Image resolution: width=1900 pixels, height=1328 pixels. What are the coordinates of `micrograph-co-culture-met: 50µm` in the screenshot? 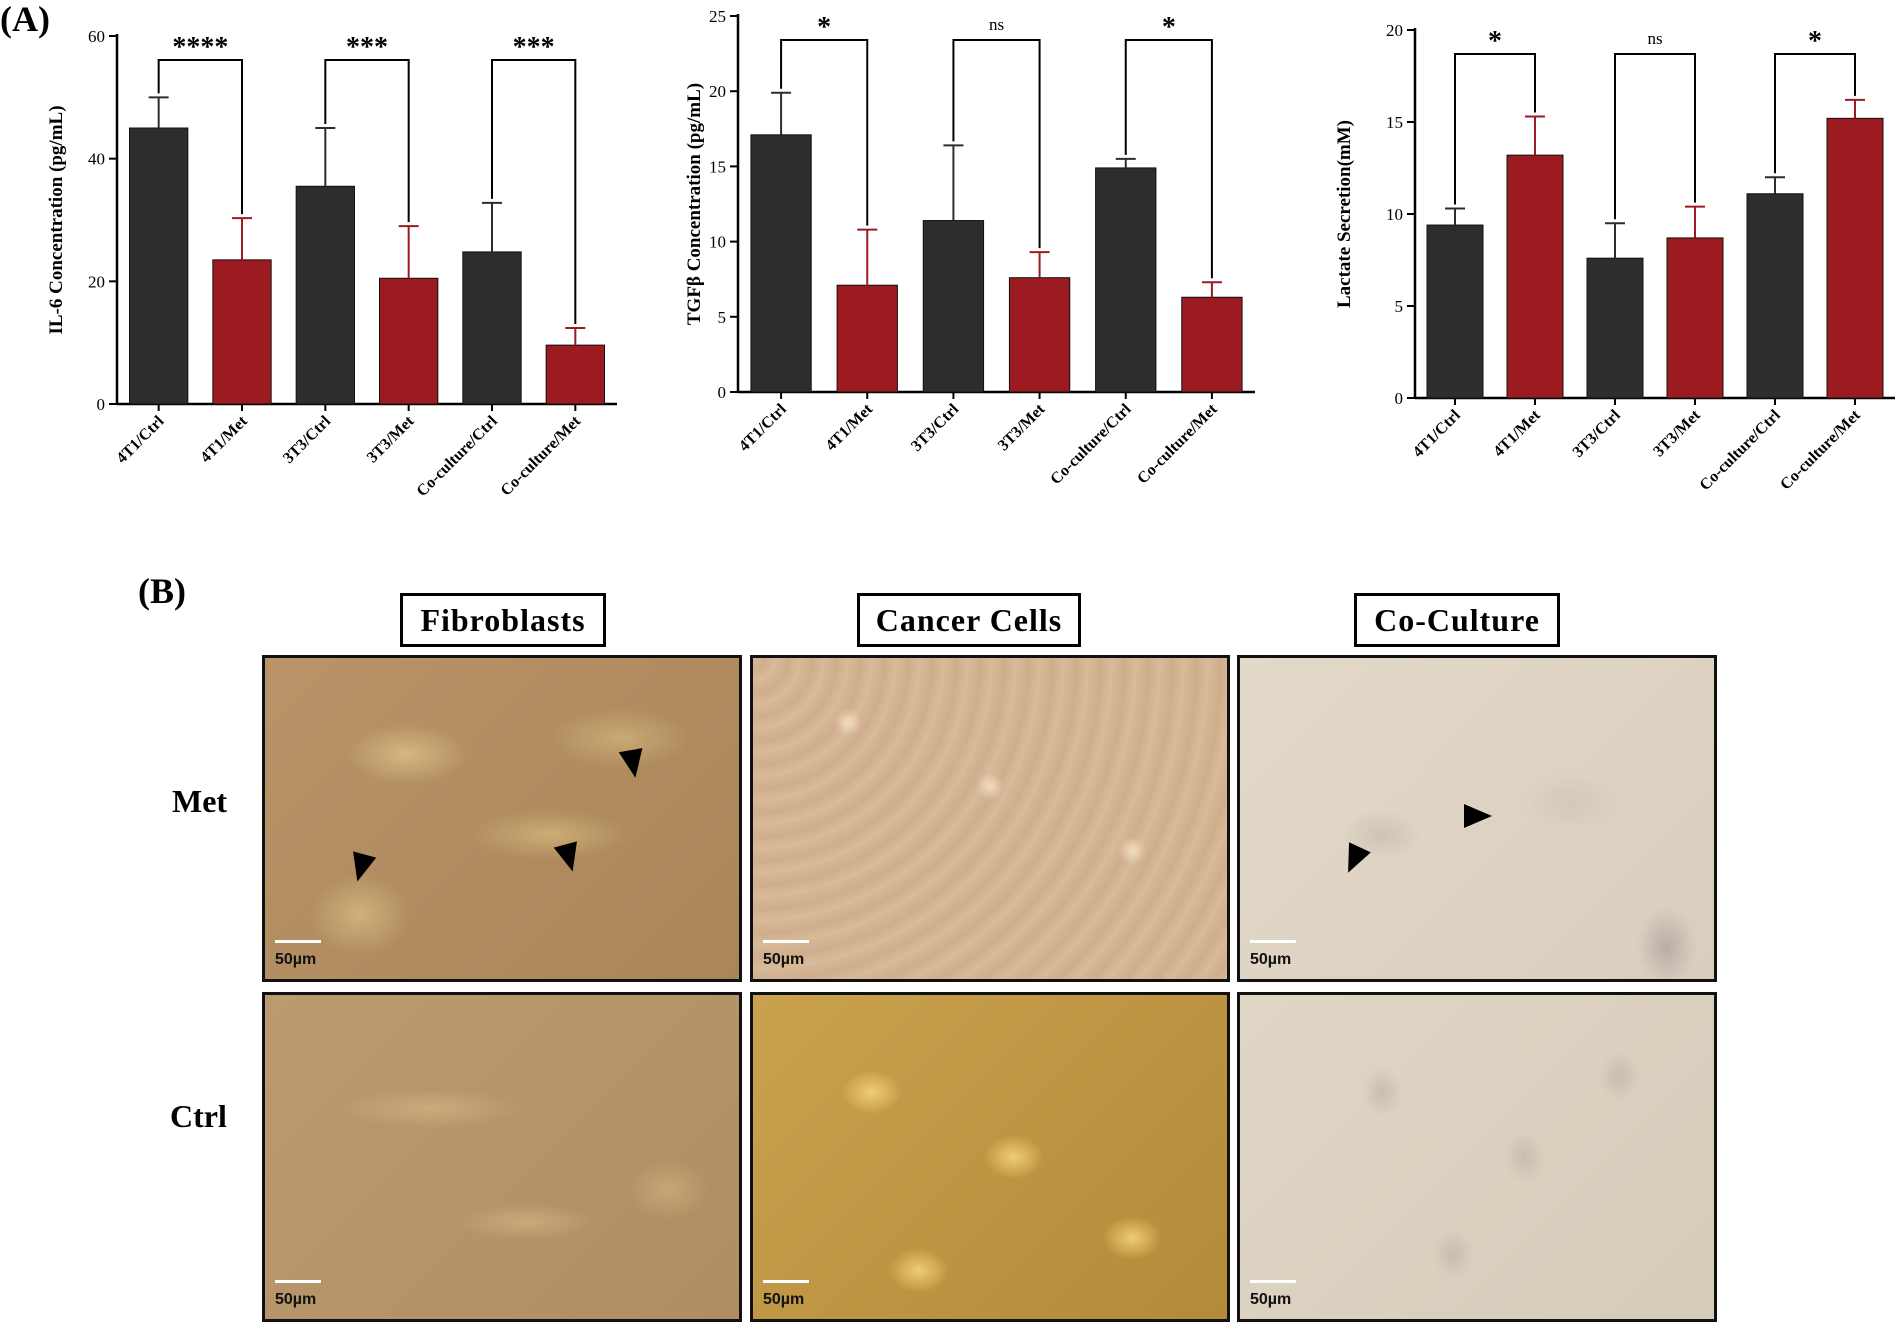 It's located at (1477, 818).